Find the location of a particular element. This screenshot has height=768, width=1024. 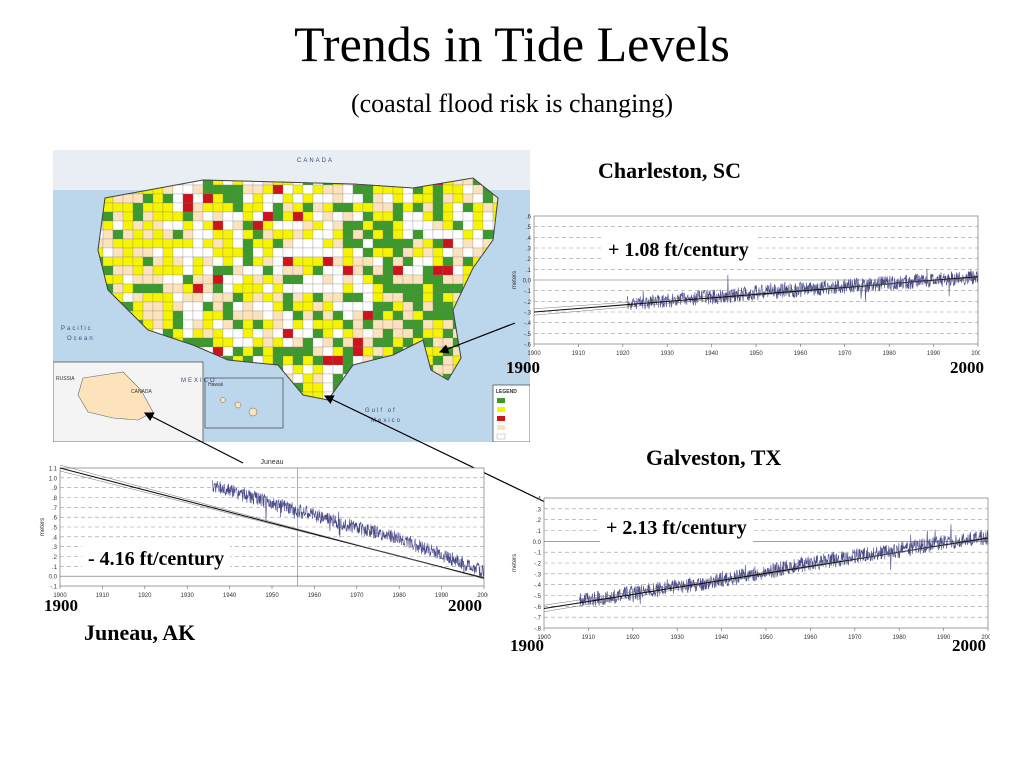

map-label-gulf-mexico: Mexico is located at coordinates (386, 421).